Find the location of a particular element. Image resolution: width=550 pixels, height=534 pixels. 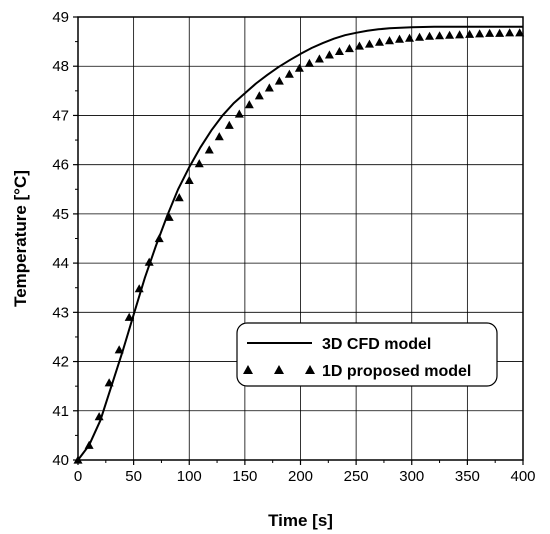

y-tick-label: 44 is located at coordinates (60, 263).